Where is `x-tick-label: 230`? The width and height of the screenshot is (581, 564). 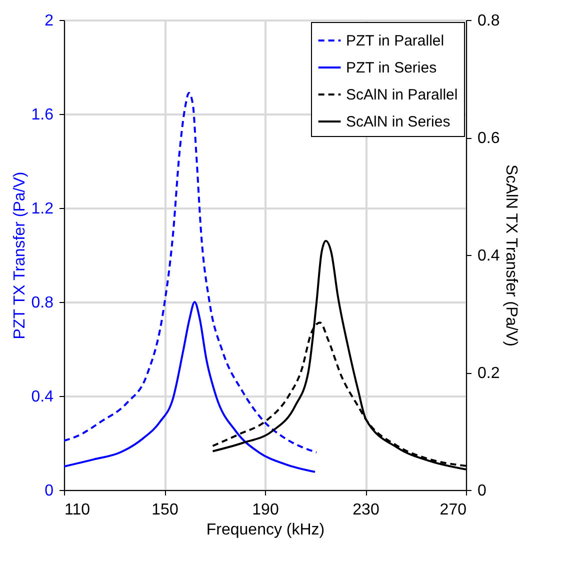
x-tick-label: 230 is located at coordinates (366, 510).